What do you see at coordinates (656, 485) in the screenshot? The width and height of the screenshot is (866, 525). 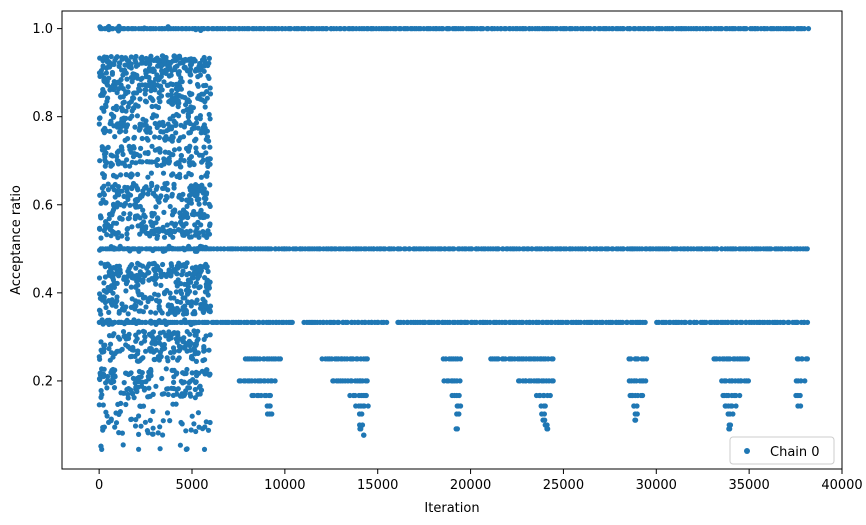 I see `x-tick-label: 30000` at bounding box center [656, 485].